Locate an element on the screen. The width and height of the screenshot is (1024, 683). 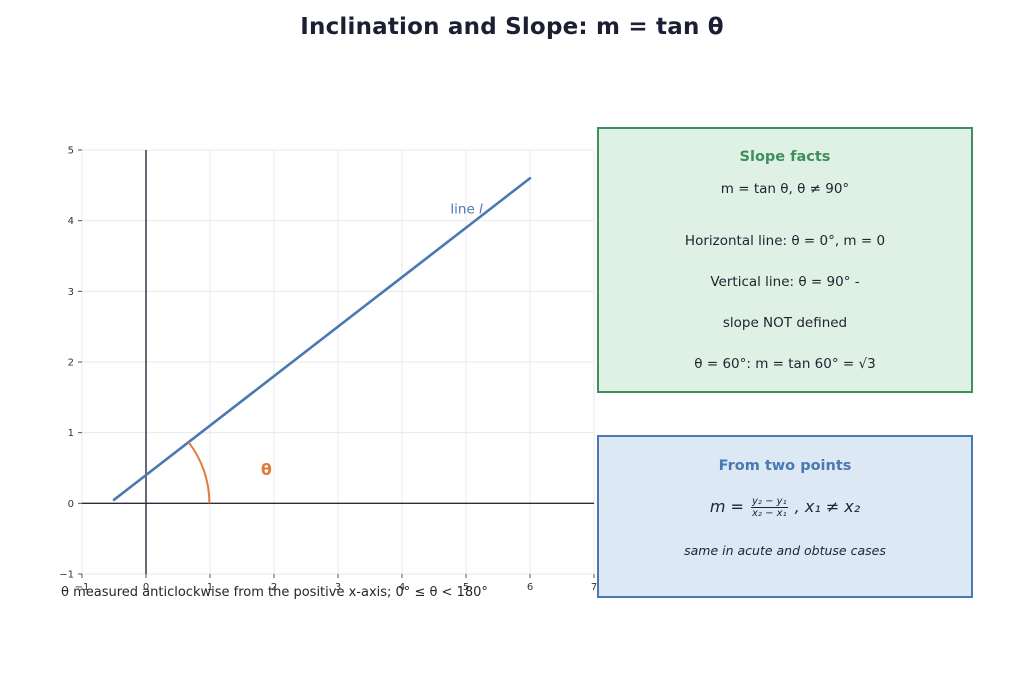
y-tick-label: 1 is located at coordinates (71, 433).